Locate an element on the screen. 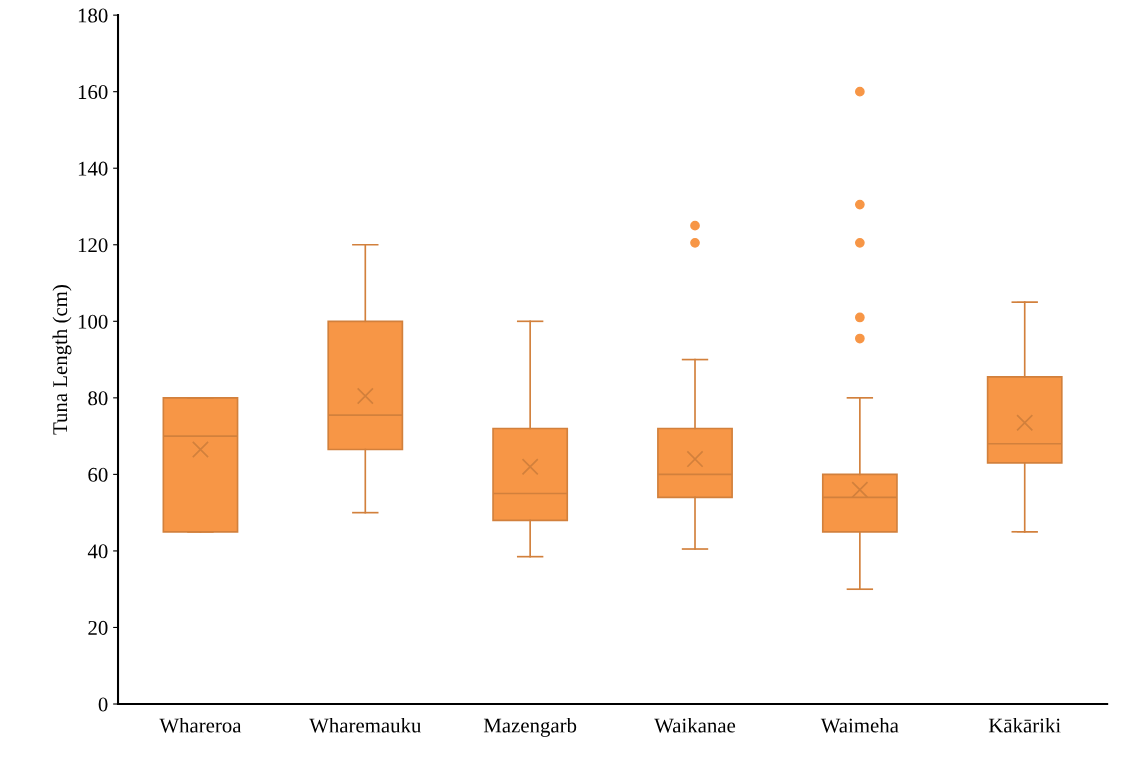 The image size is (1124, 757). y-tick-label: 180 is located at coordinates (93, 15).